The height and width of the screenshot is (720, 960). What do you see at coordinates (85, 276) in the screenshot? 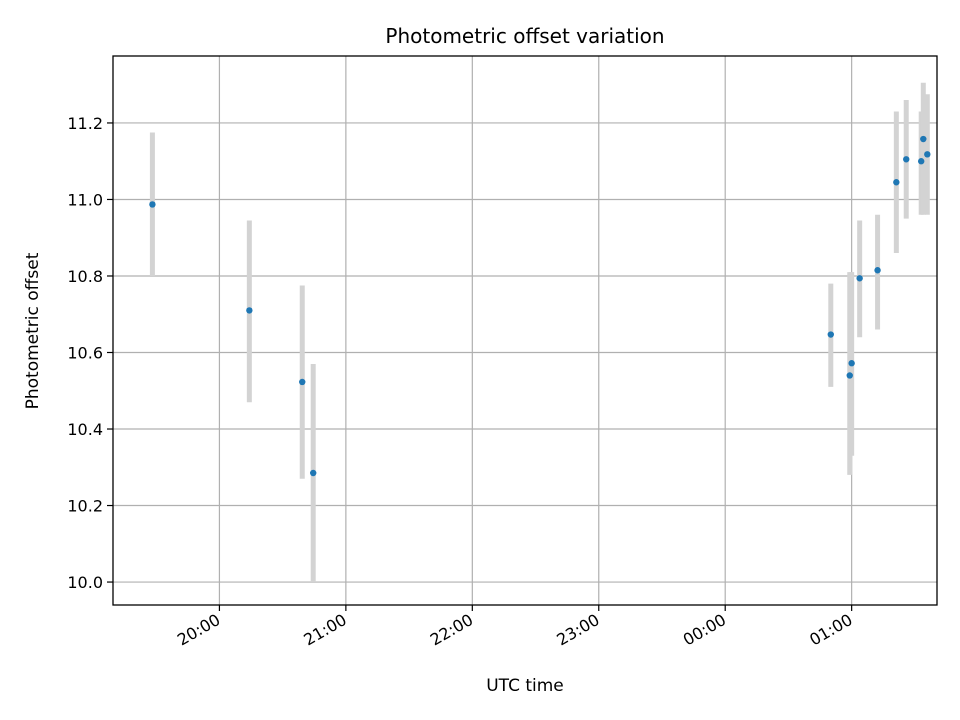
I see `y-tick-label: 10.8` at bounding box center [85, 276].